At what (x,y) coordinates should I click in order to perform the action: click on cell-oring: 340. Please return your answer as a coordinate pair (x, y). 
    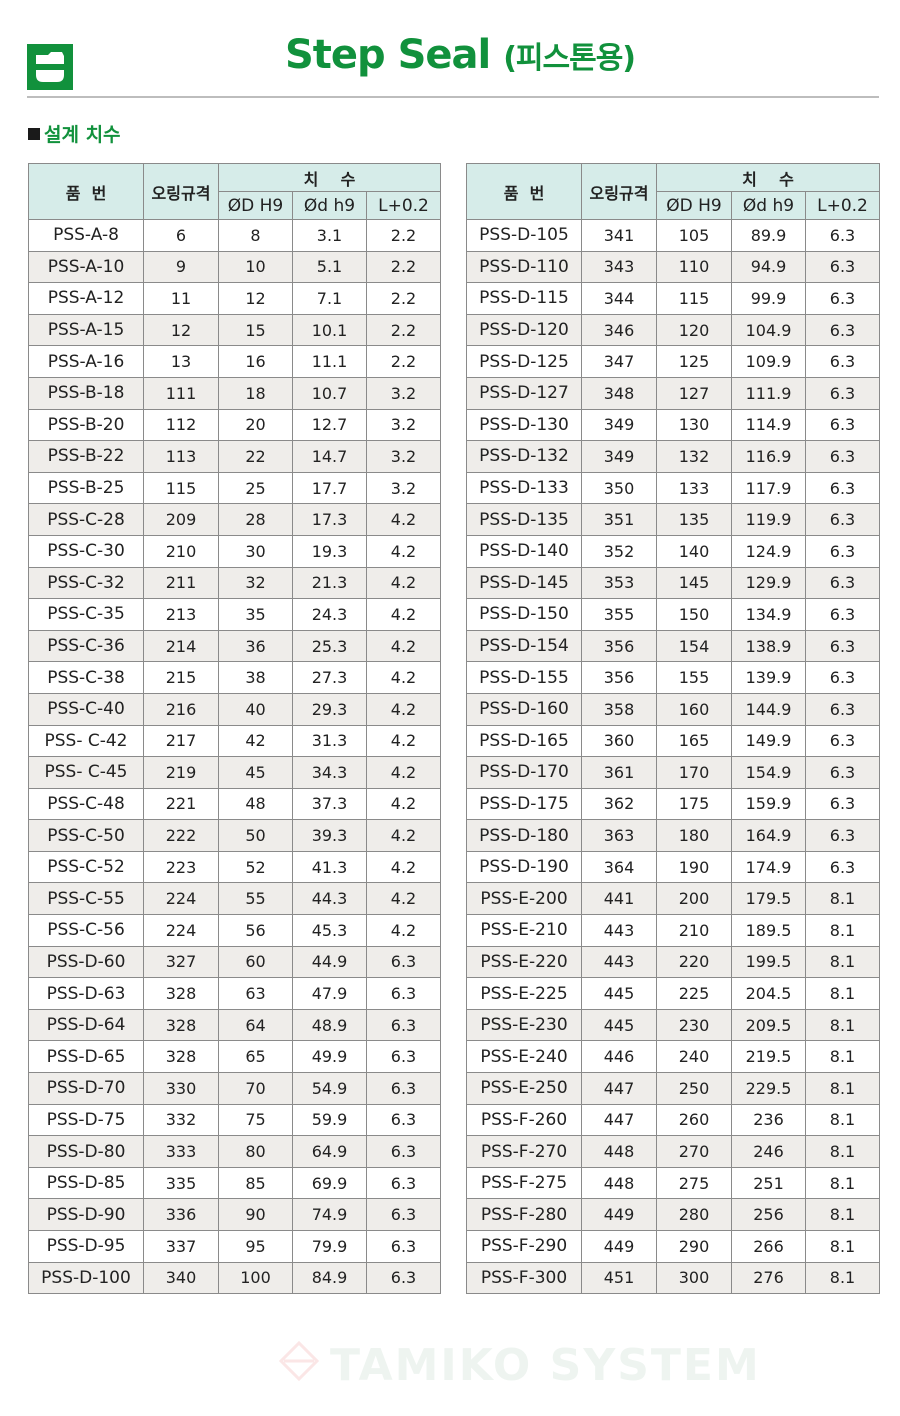
    Looking at the image, I should click on (181, 1278).